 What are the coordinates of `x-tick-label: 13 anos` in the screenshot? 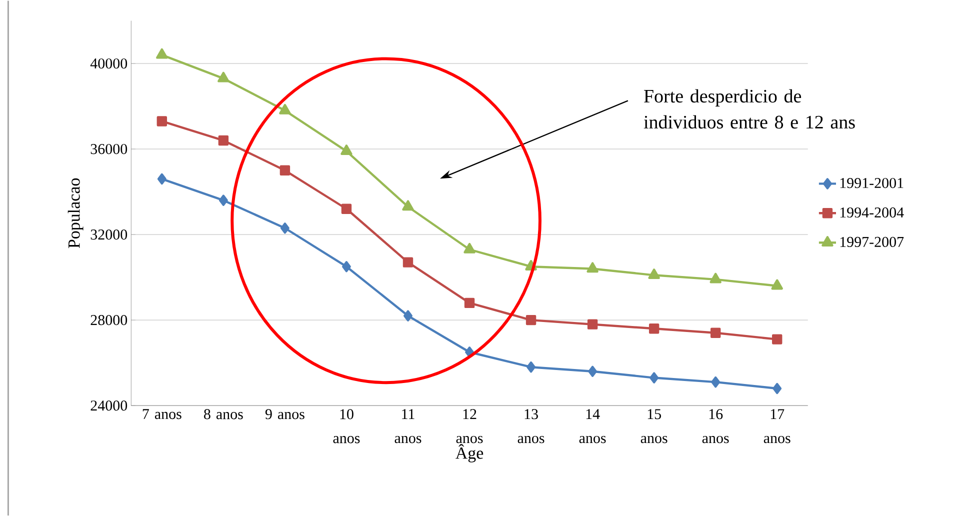 It's located at (531, 426).